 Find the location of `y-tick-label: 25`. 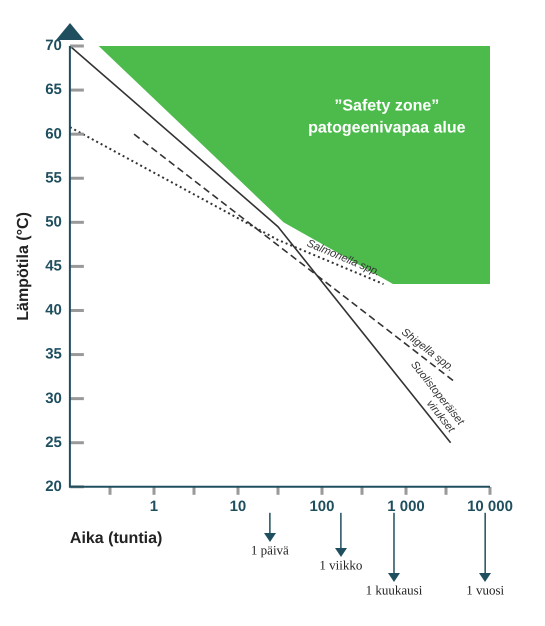

y-tick-label: 25 is located at coordinates (53, 442).